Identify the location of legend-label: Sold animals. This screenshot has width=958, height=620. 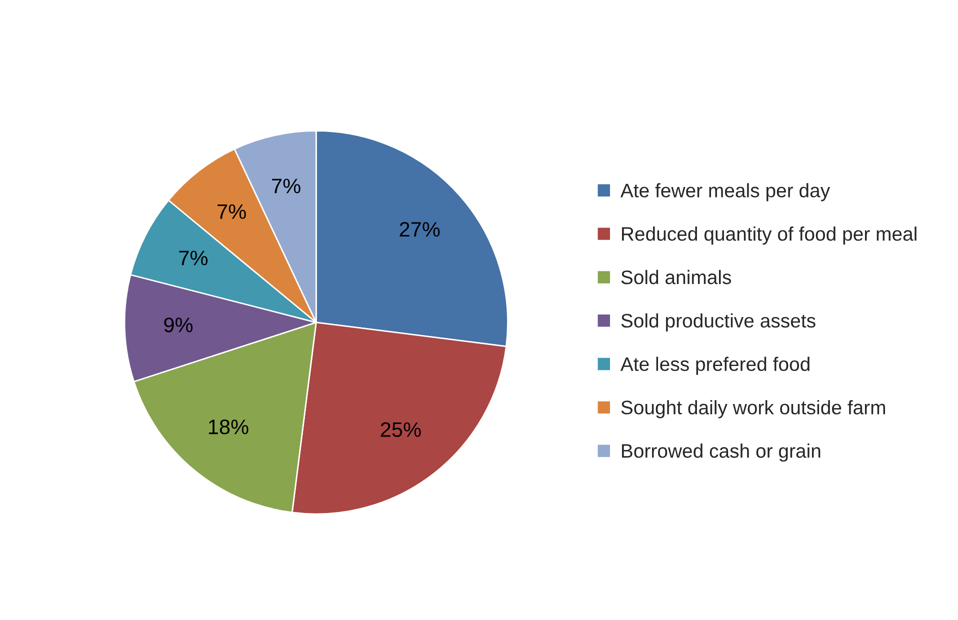
(676, 277).